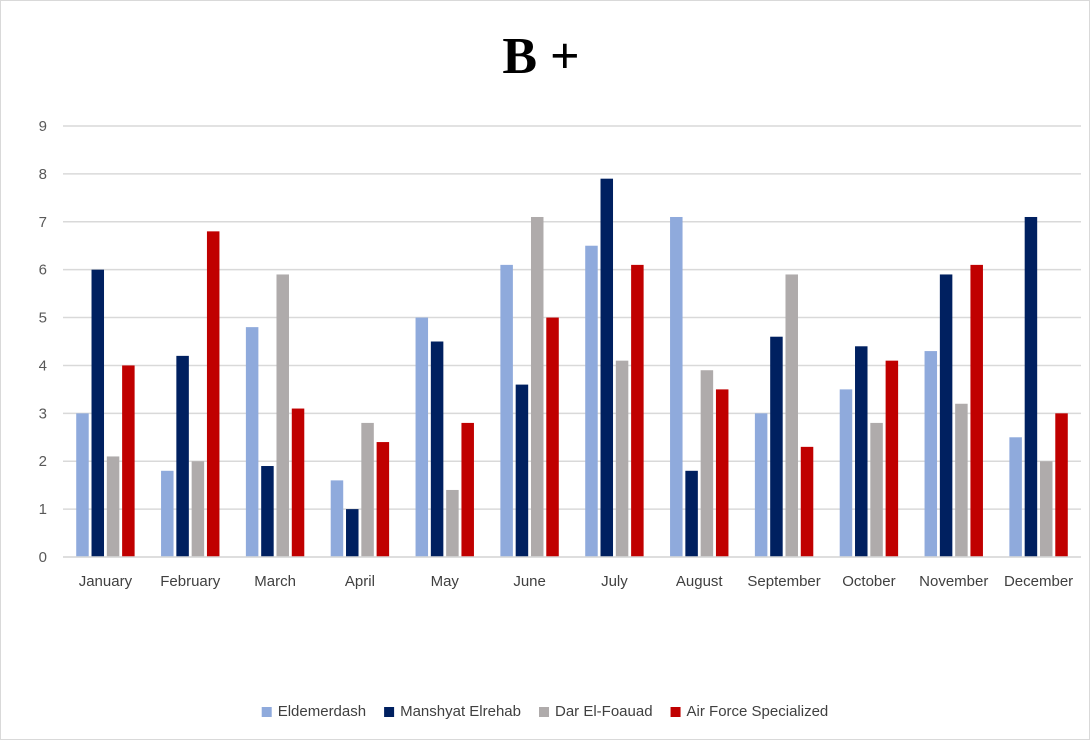 This screenshot has width=1090, height=740. What do you see at coordinates (614, 581) in the screenshot?
I see `x-tick-label: July` at bounding box center [614, 581].